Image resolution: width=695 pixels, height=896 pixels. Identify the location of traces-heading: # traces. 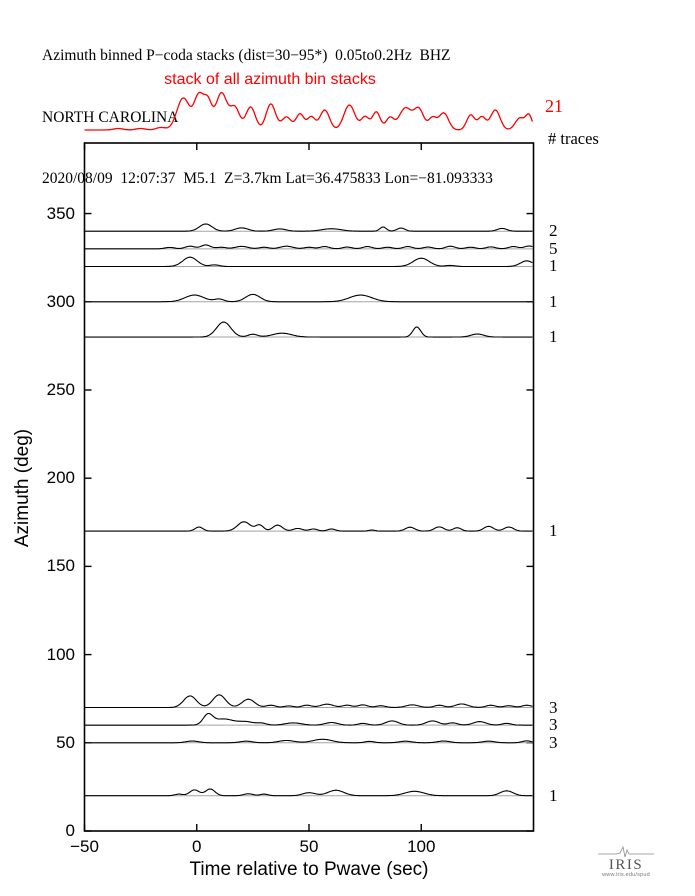
(573, 138).